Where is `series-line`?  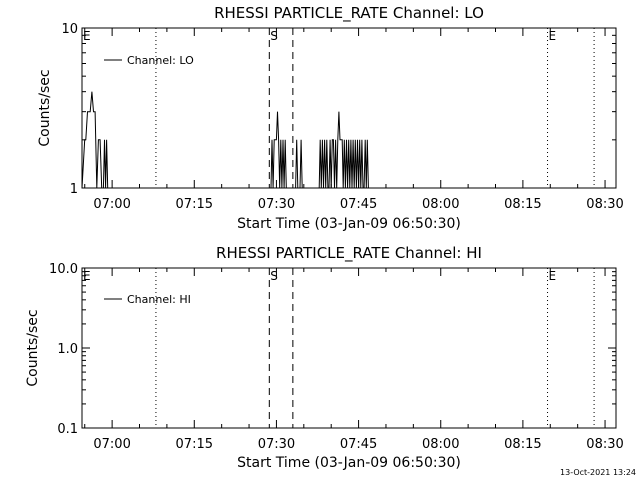
series-line is located at coordinates (226, 140).